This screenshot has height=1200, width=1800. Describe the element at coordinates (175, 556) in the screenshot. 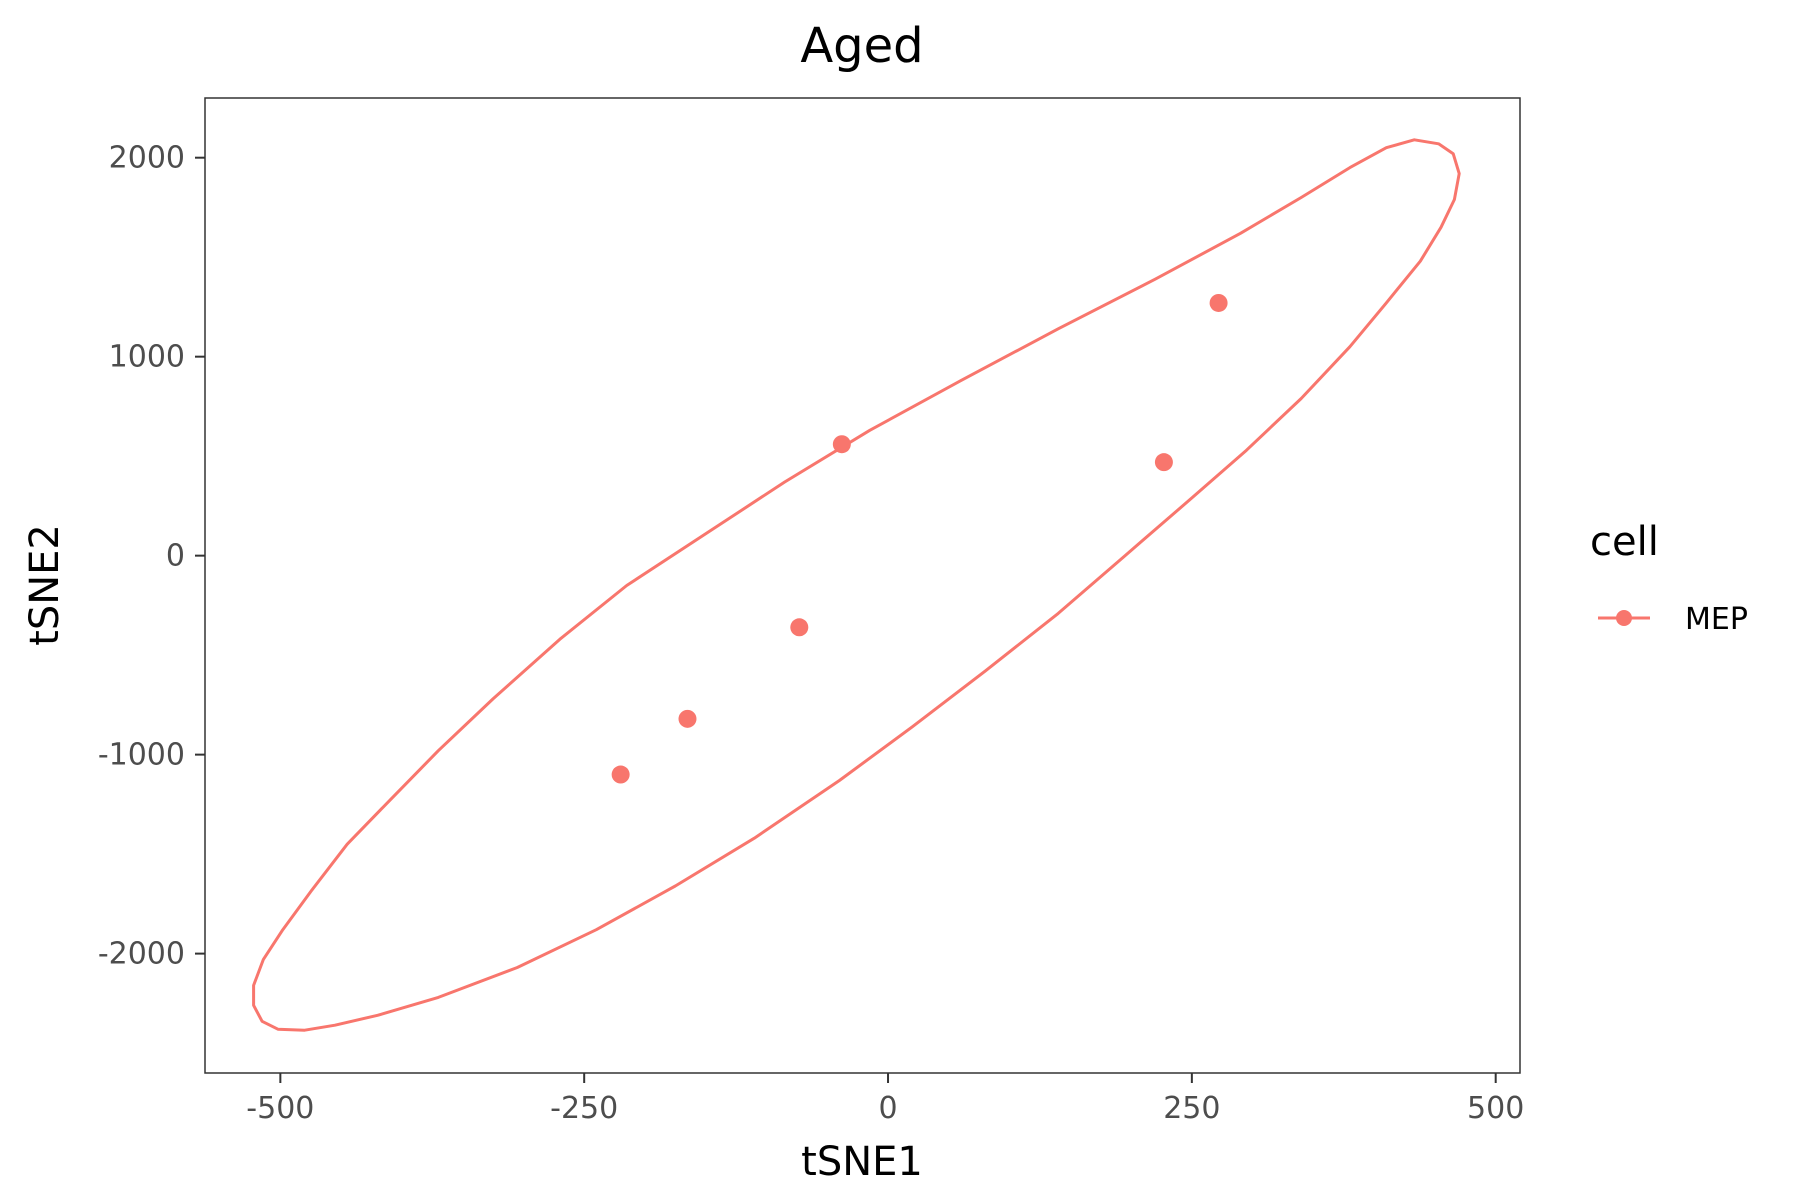

I see `y-tick-label: 0` at that location.